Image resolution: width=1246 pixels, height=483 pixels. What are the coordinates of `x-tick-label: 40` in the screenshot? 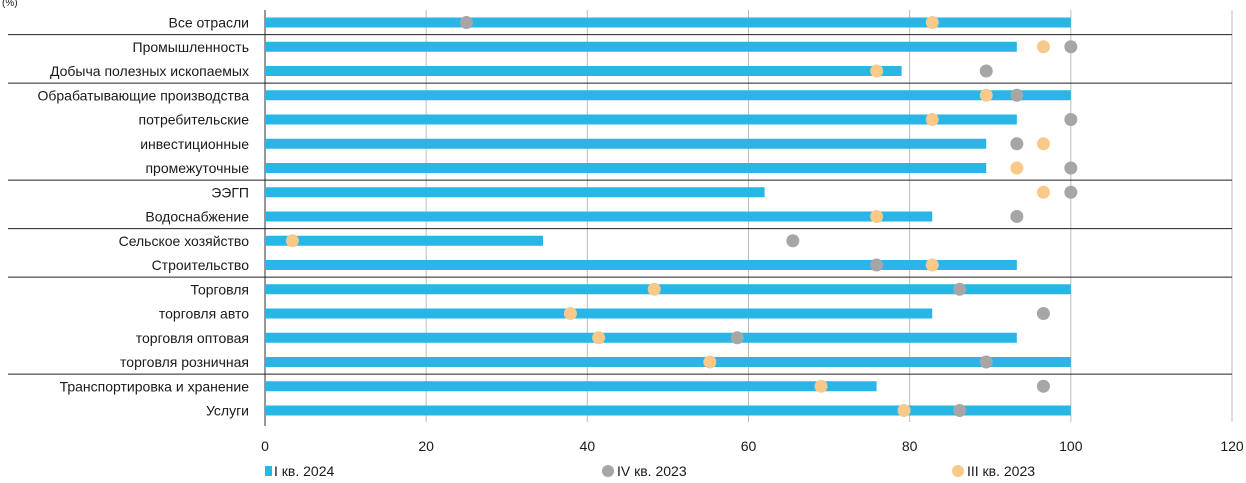 It's located at (588, 446).